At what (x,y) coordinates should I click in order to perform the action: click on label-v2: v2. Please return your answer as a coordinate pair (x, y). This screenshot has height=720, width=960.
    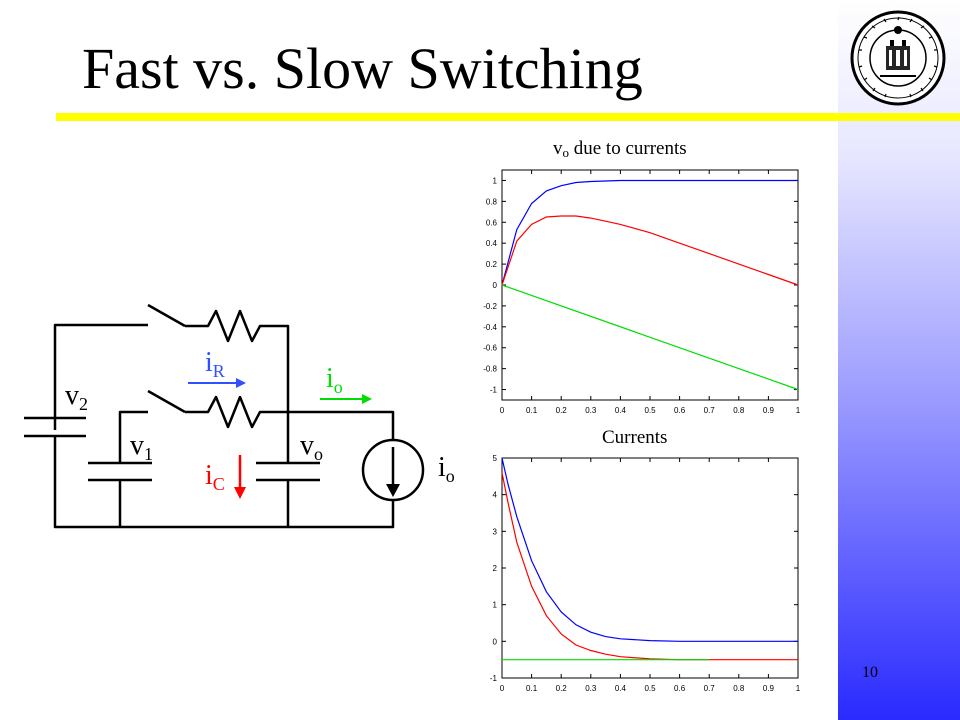
    Looking at the image, I should click on (76, 397).